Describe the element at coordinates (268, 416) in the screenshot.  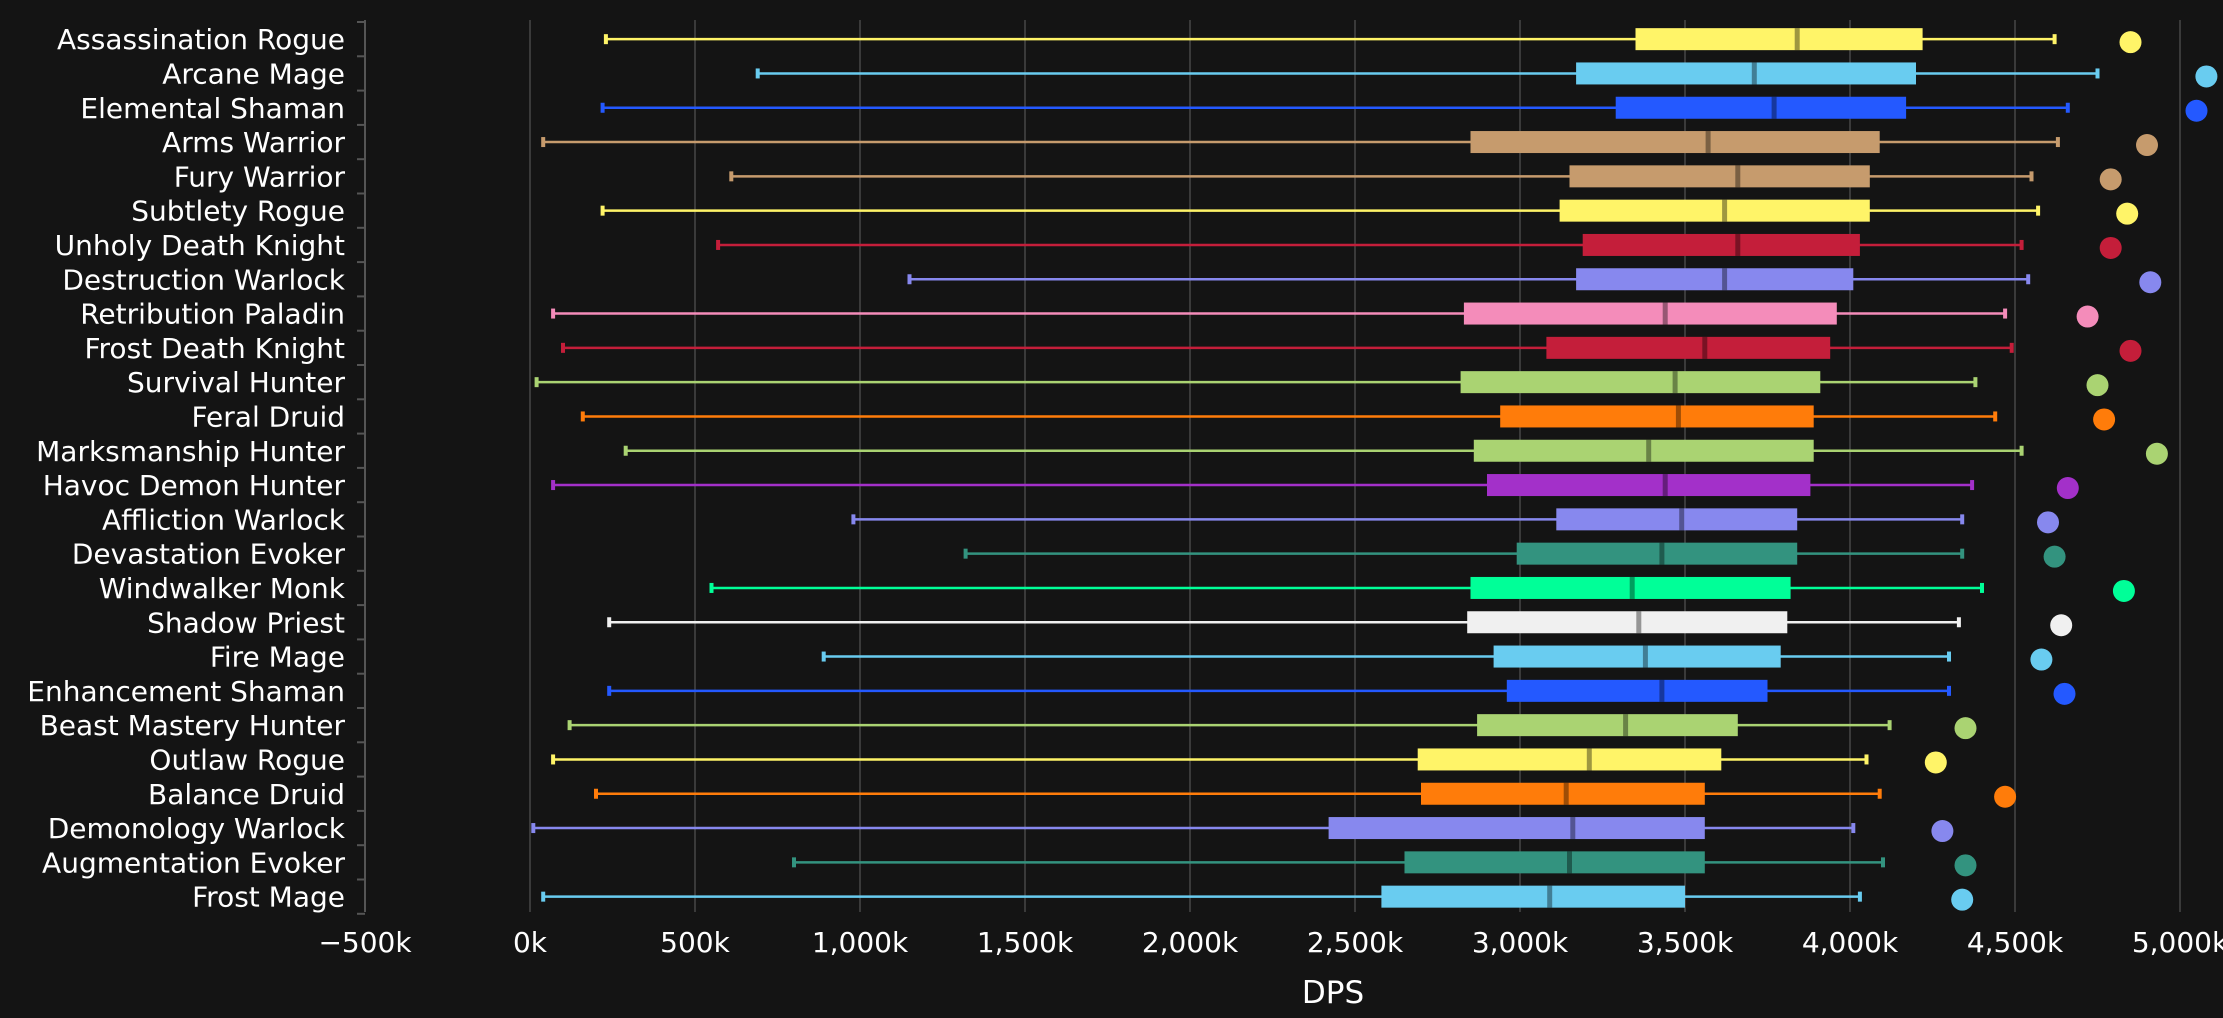
I see `category-label: Feral Druid` at that location.